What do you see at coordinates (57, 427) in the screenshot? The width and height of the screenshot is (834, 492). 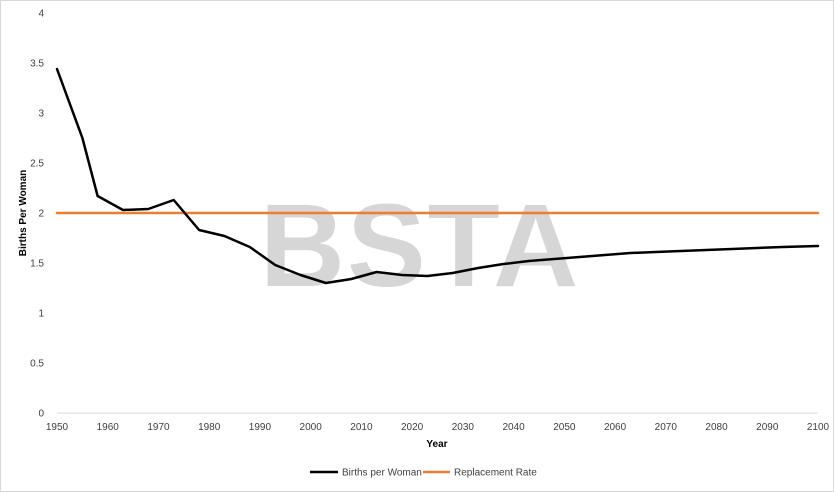 I see `x-tick-label: 1950` at bounding box center [57, 427].